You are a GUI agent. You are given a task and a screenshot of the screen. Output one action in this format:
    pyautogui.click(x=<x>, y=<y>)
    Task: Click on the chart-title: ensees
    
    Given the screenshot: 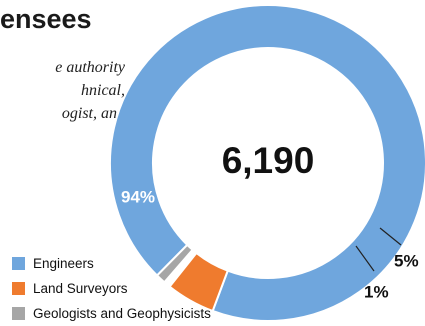 What is the action you would take?
    pyautogui.click(x=46, y=19)
    